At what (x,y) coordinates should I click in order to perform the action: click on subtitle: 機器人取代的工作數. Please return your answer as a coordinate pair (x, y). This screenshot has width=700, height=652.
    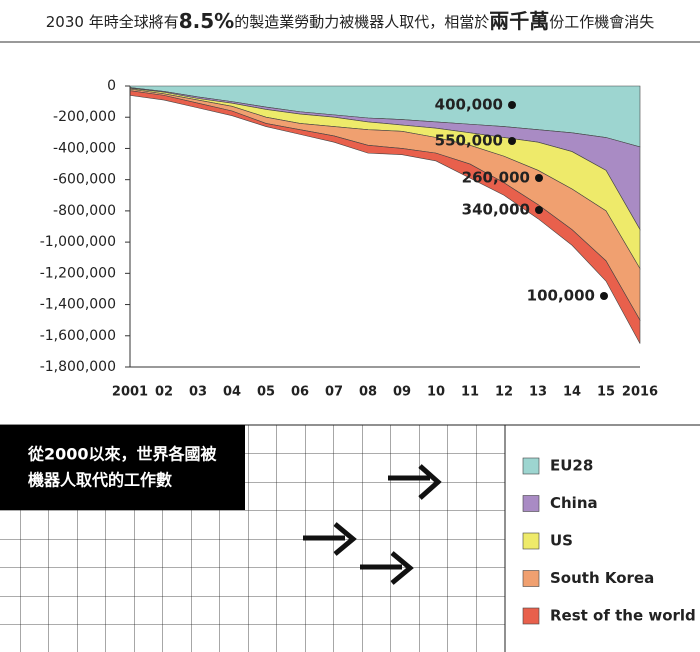
    Looking at the image, I should click on (100, 480).